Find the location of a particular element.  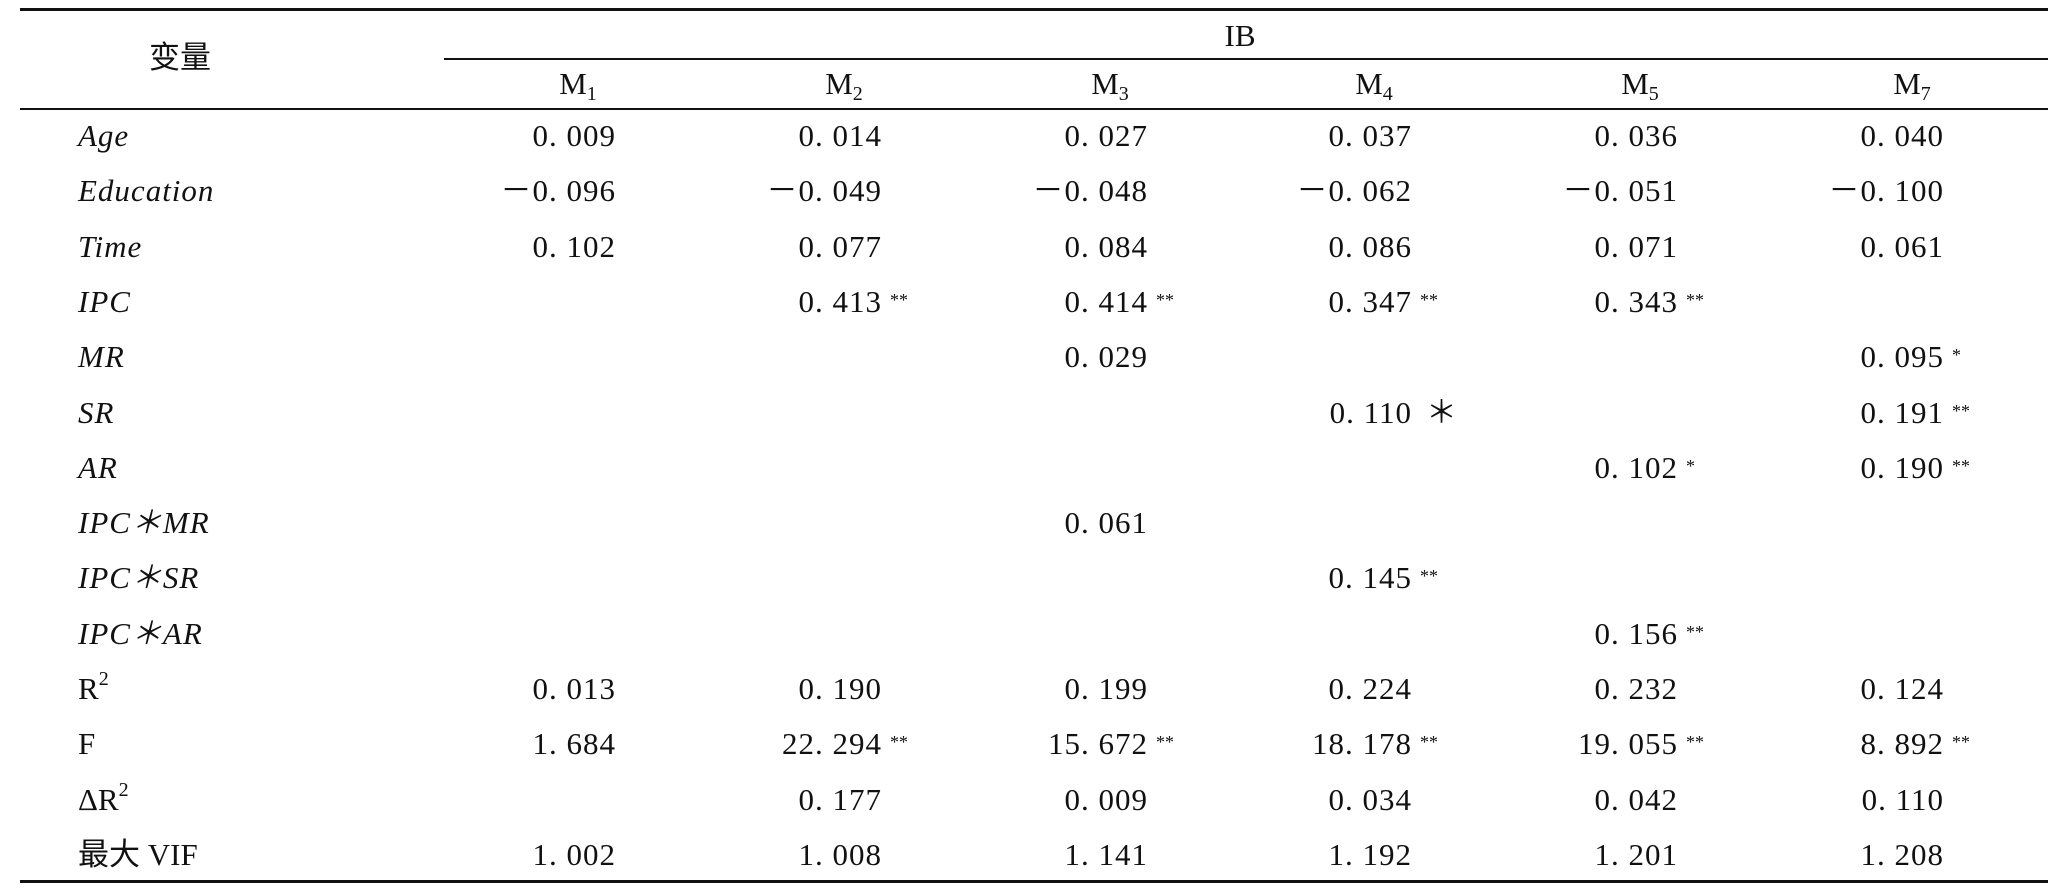

cell-value: 0. 040 is located at coordinates (1902, 135).